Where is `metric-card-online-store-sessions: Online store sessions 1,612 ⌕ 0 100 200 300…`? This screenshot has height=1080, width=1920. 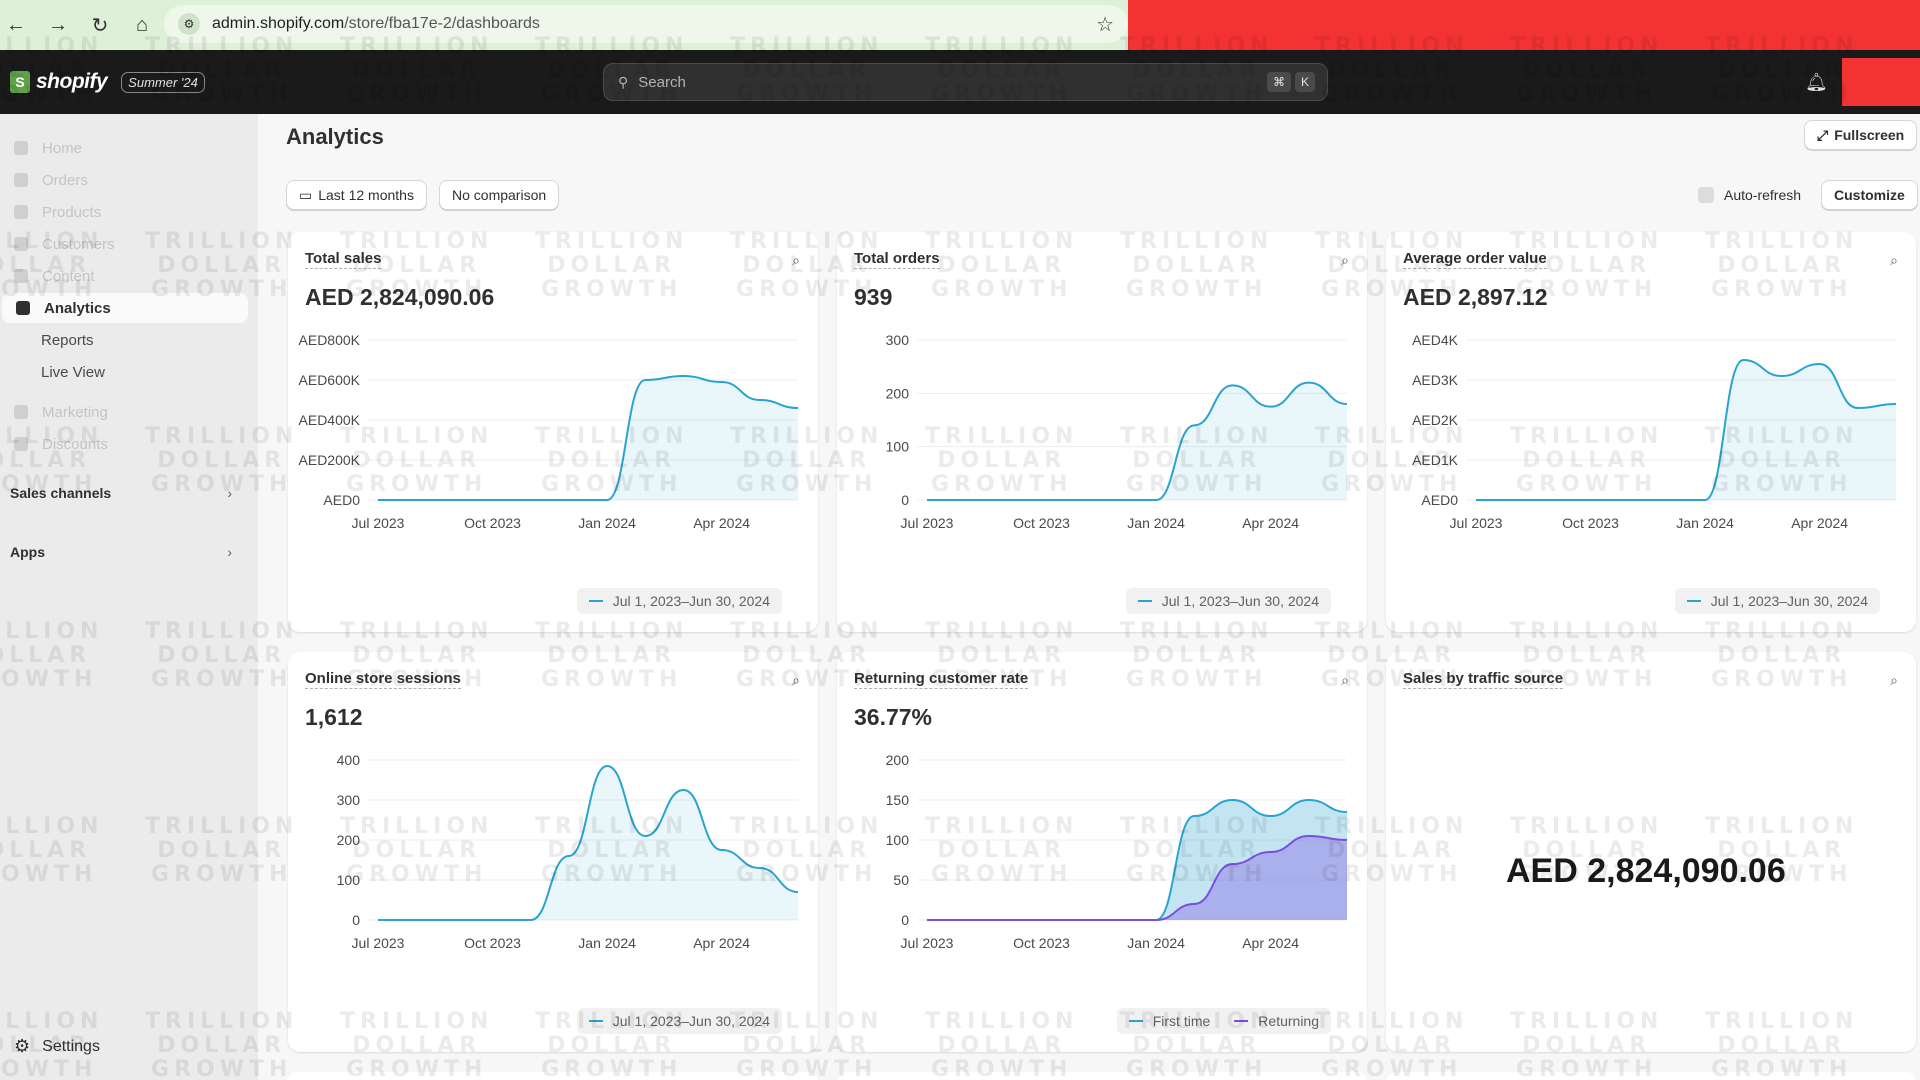 metric-card-online-store-sessions: Online store sessions 1,612 ⌕ 0 100 200 300… is located at coordinates (553, 852).